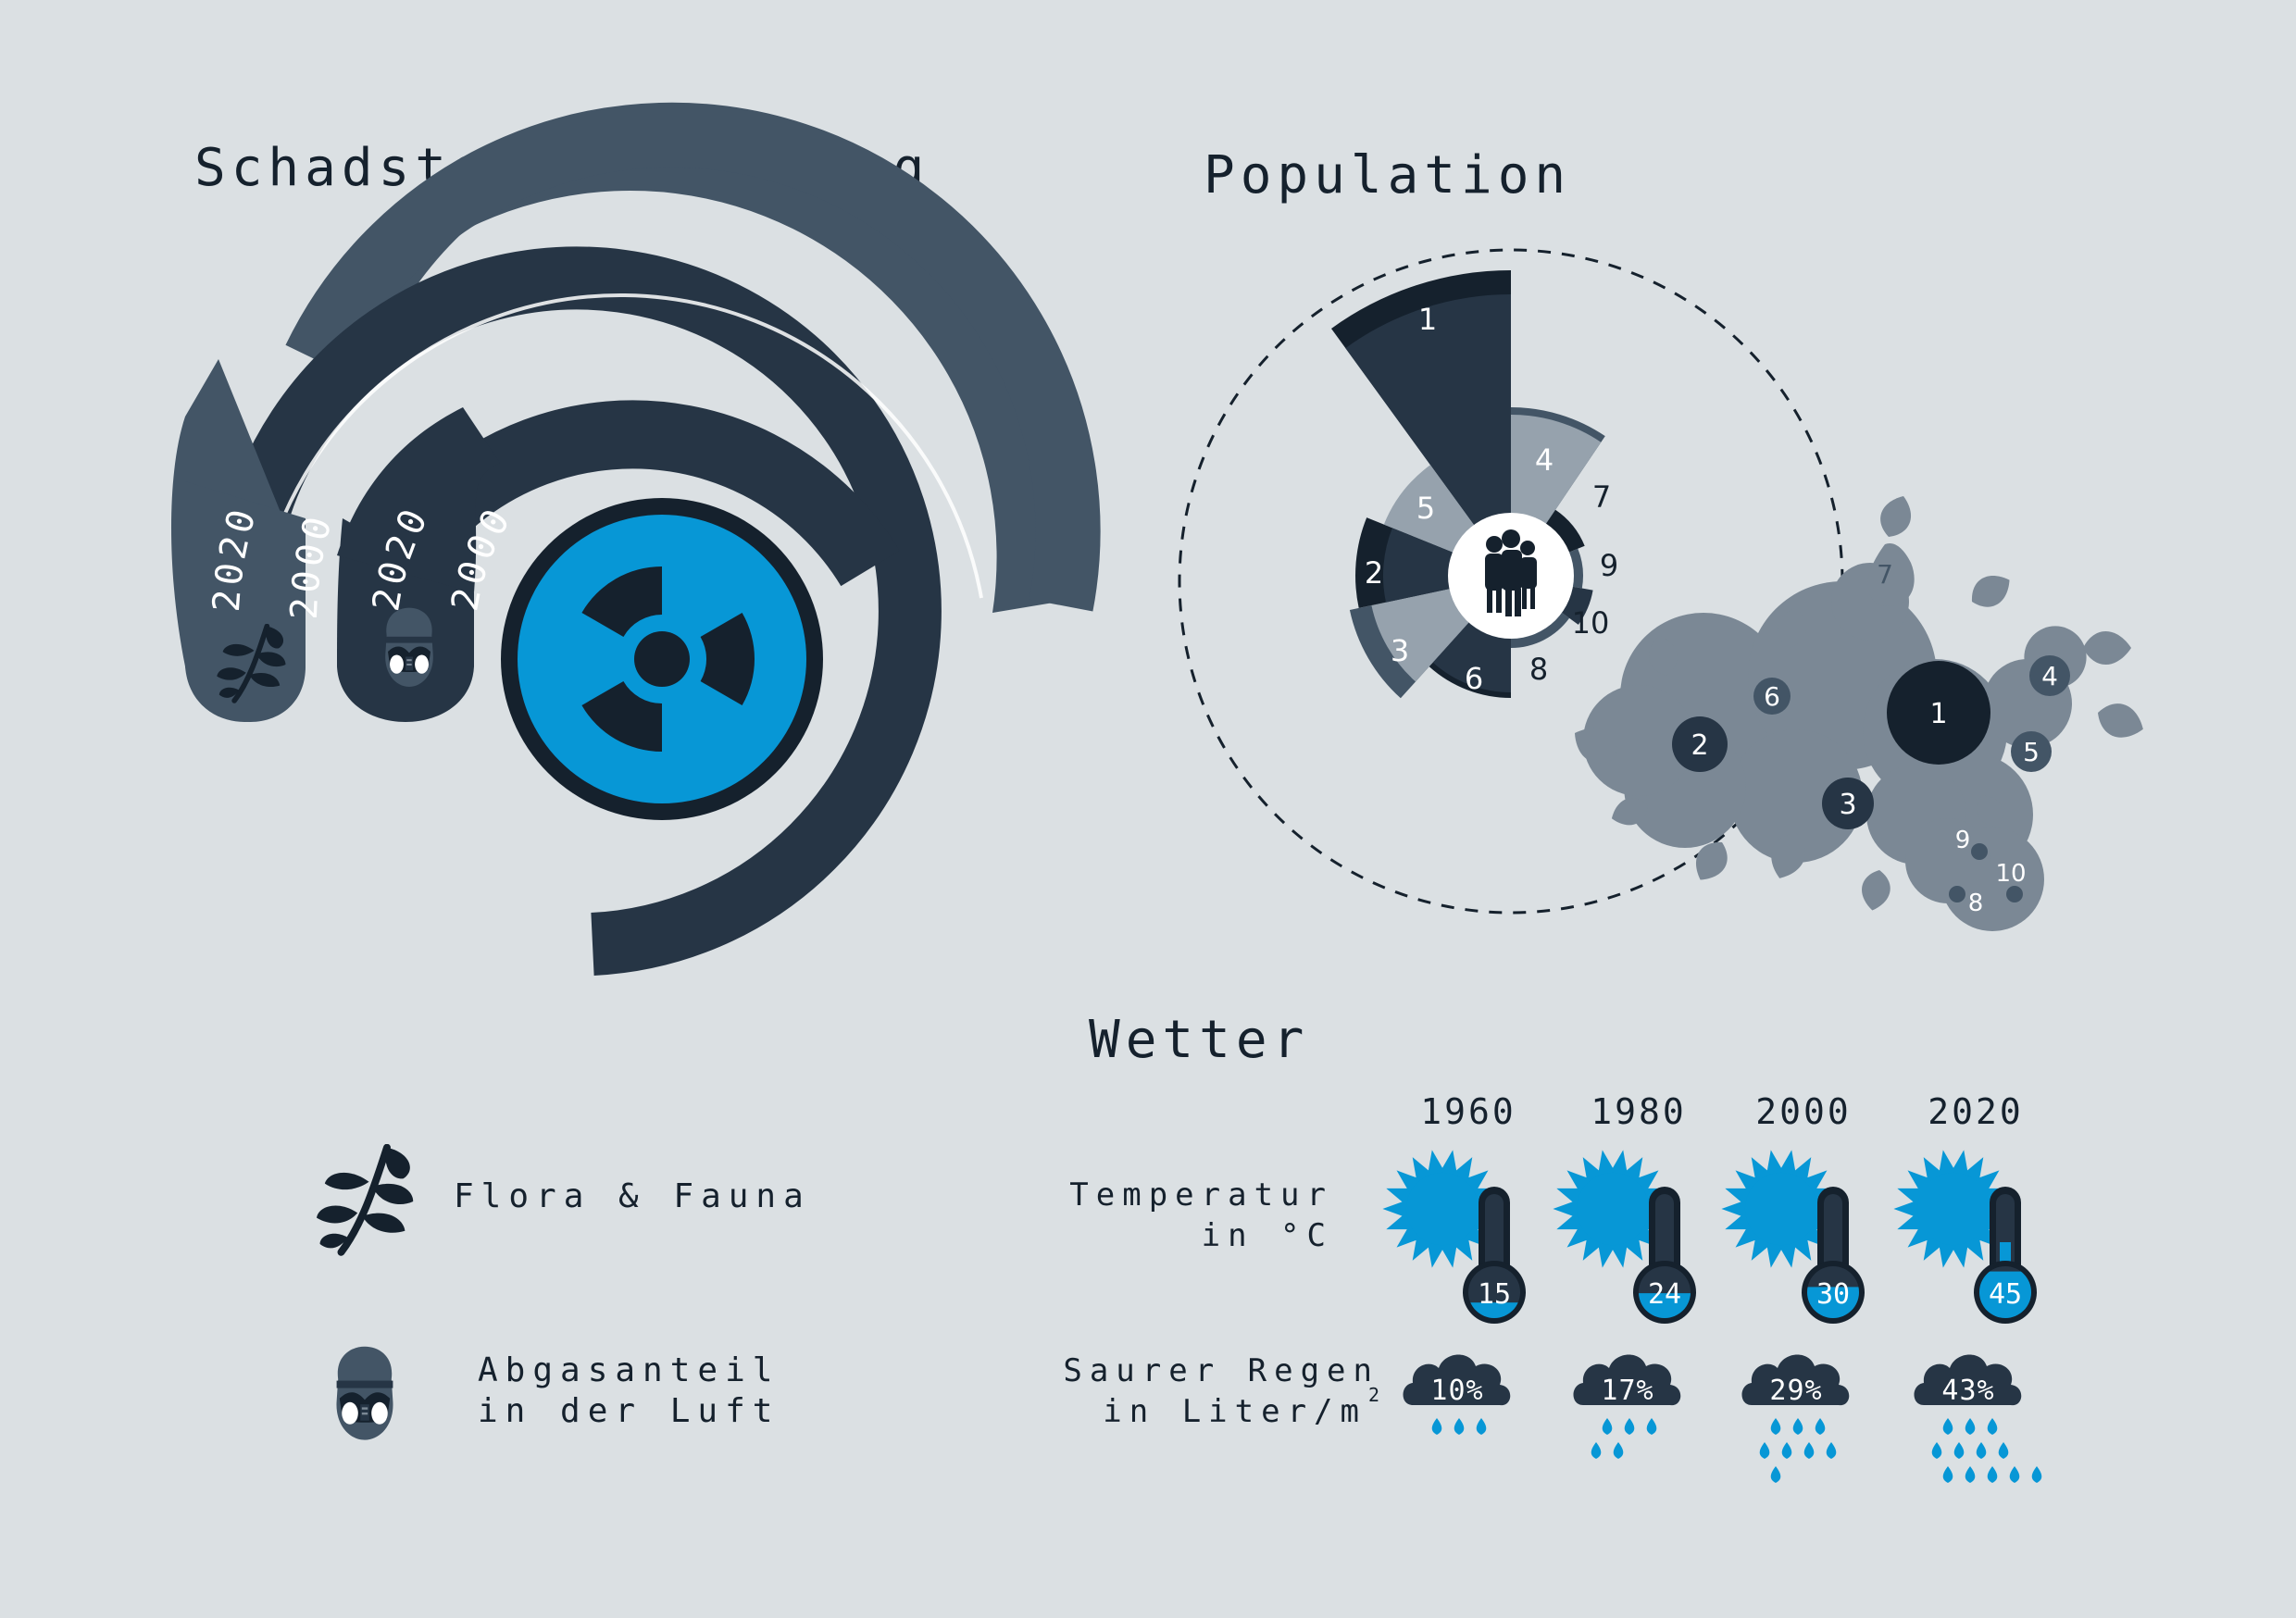  Describe the element at coordinates (1591, 623) in the screenshot. I see `rose-label-10: 10` at that location.